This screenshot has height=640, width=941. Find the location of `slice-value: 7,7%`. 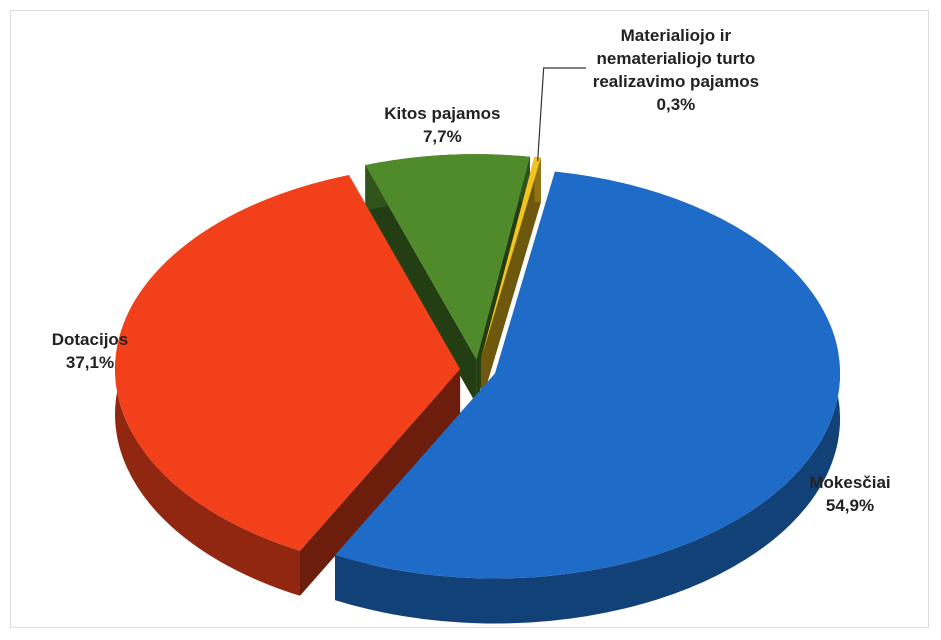

slice-value: 7,7% is located at coordinates (442, 136).